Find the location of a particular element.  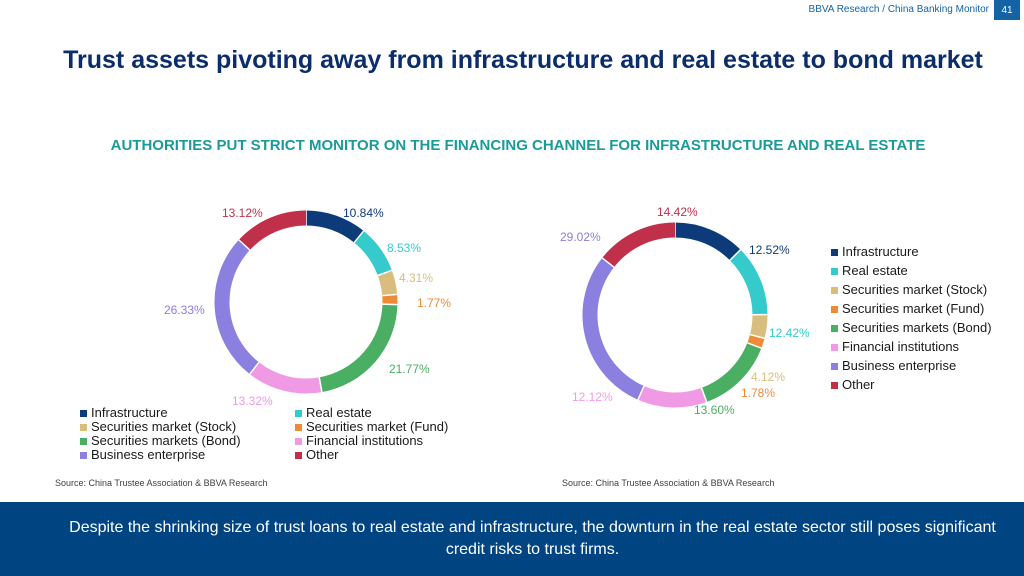

data-label-other: 14.42% is located at coordinates (677, 212).